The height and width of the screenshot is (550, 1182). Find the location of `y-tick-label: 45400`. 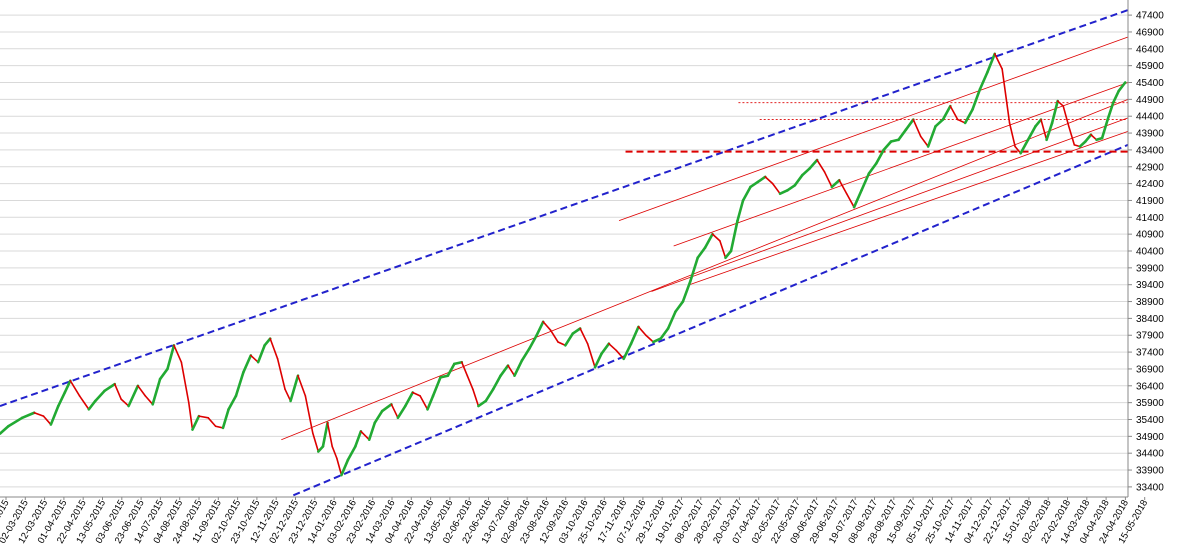

y-tick-label: 45400 is located at coordinates (1150, 83).